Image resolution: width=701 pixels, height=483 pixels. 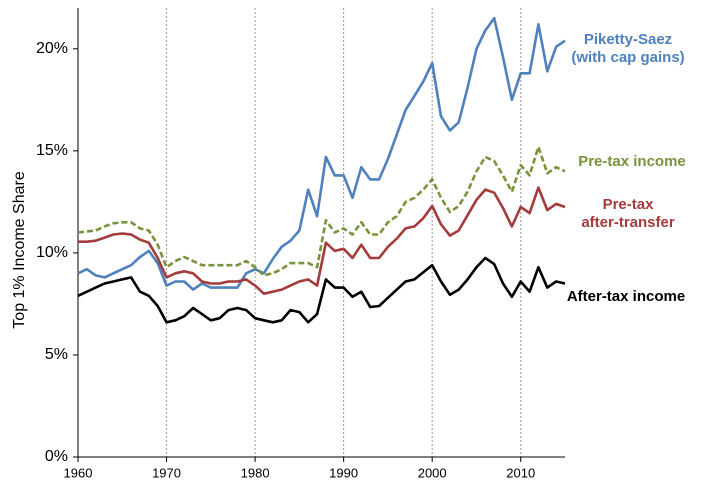 What do you see at coordinates (56, 456) in the screenshot?
I see `y-tick-label: 0%` at bounding box center [56, 456].